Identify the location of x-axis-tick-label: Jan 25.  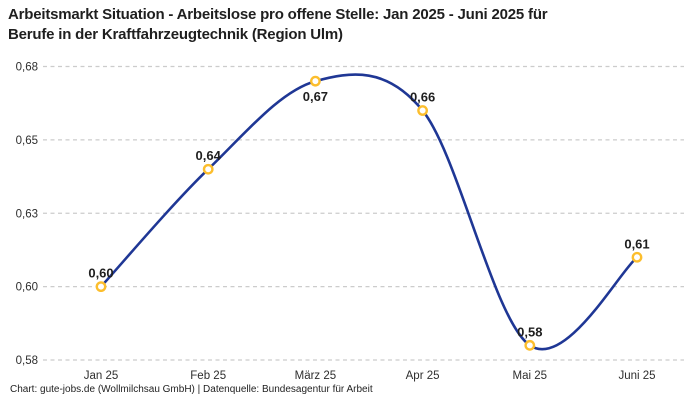
(101, 376).